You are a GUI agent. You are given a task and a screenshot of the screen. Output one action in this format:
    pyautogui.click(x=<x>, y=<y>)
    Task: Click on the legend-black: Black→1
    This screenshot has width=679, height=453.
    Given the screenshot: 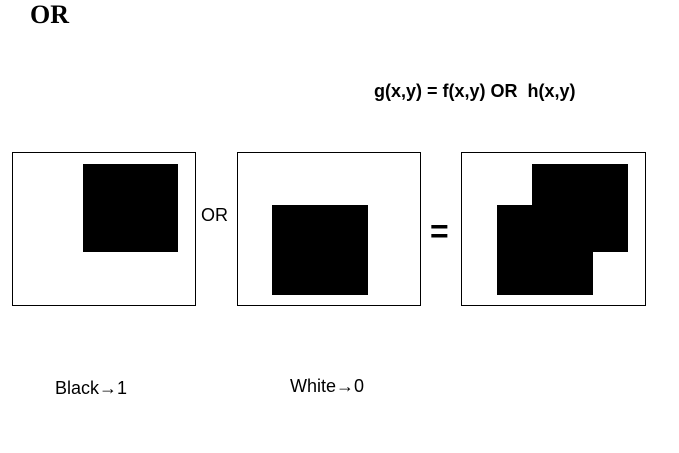 What is the action you would take?
    pyautogui.click(x=91, y=388)
    